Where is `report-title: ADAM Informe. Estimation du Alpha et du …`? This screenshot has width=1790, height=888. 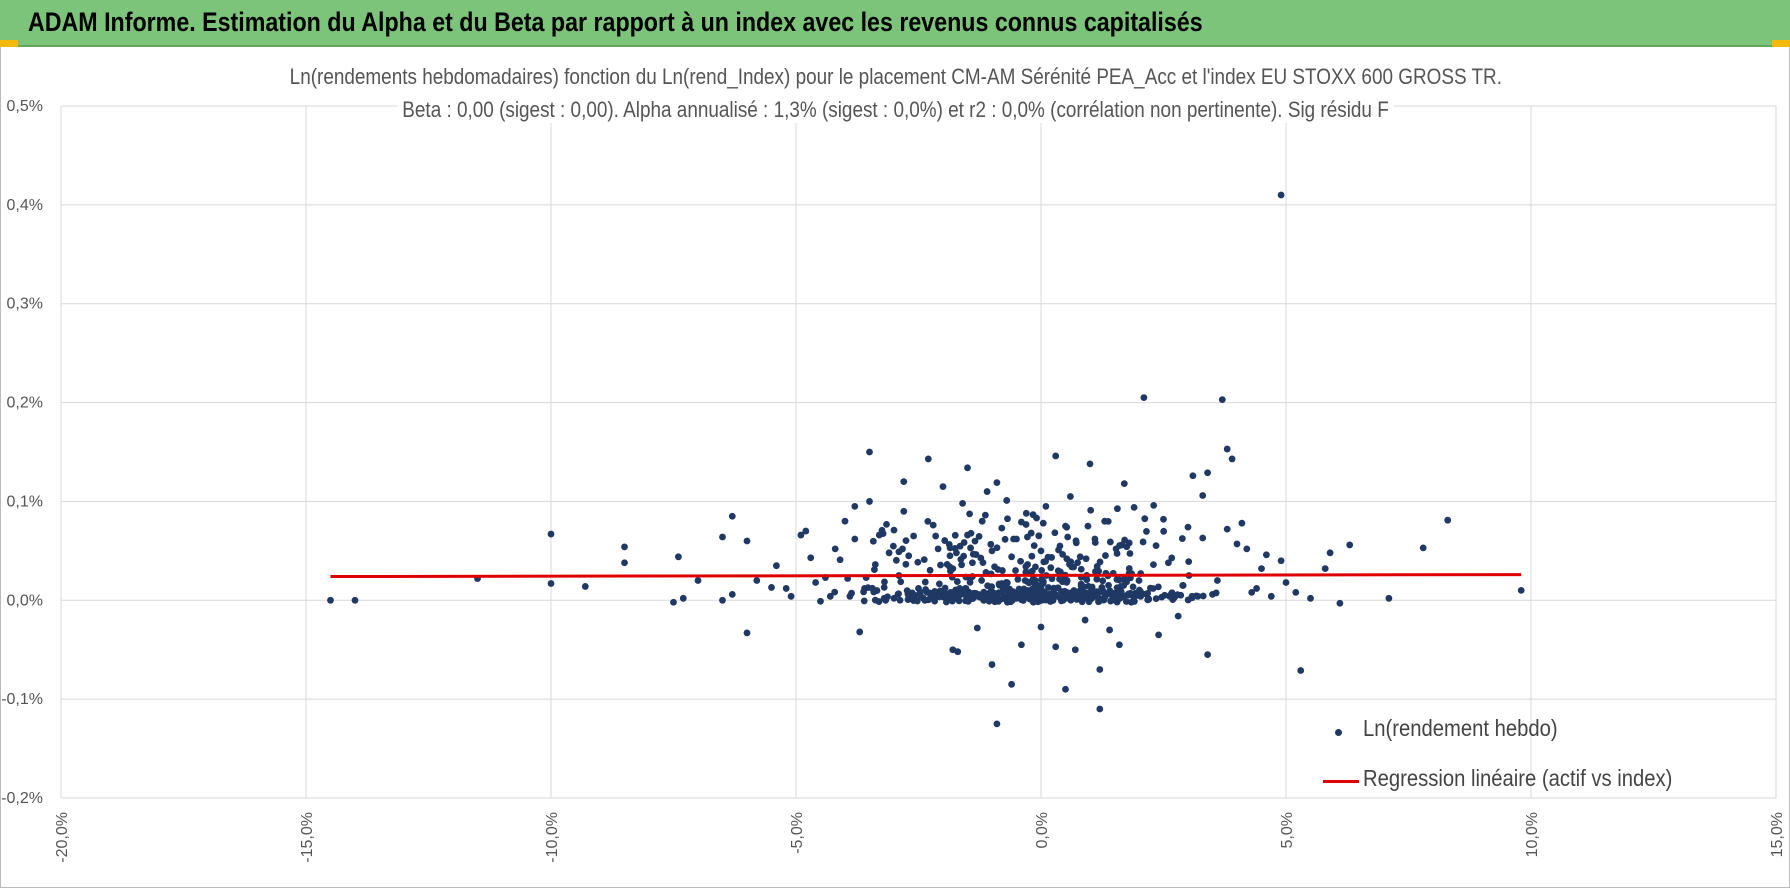
report-title: ADAM Informe. Estimation du Alpha et du … is located at coordinates (615, 22).